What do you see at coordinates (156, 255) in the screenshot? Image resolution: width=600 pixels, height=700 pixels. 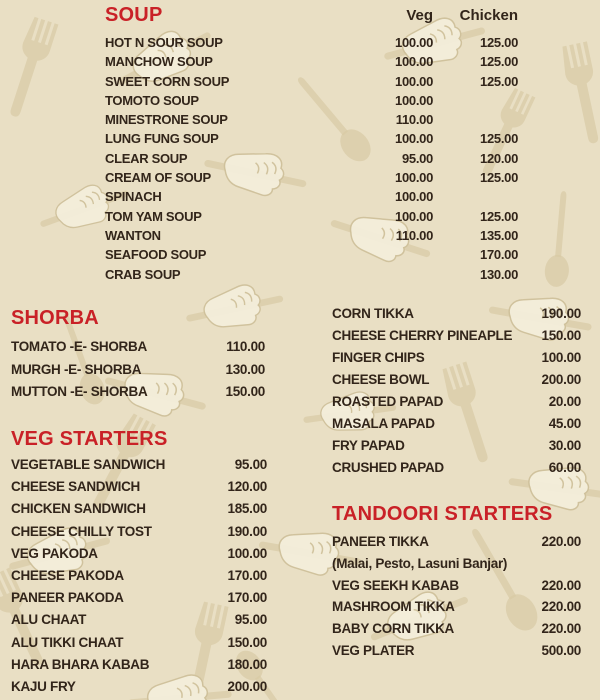 I see `item-name: SEAFOOD SOUP` at bounding box center [156, 255].